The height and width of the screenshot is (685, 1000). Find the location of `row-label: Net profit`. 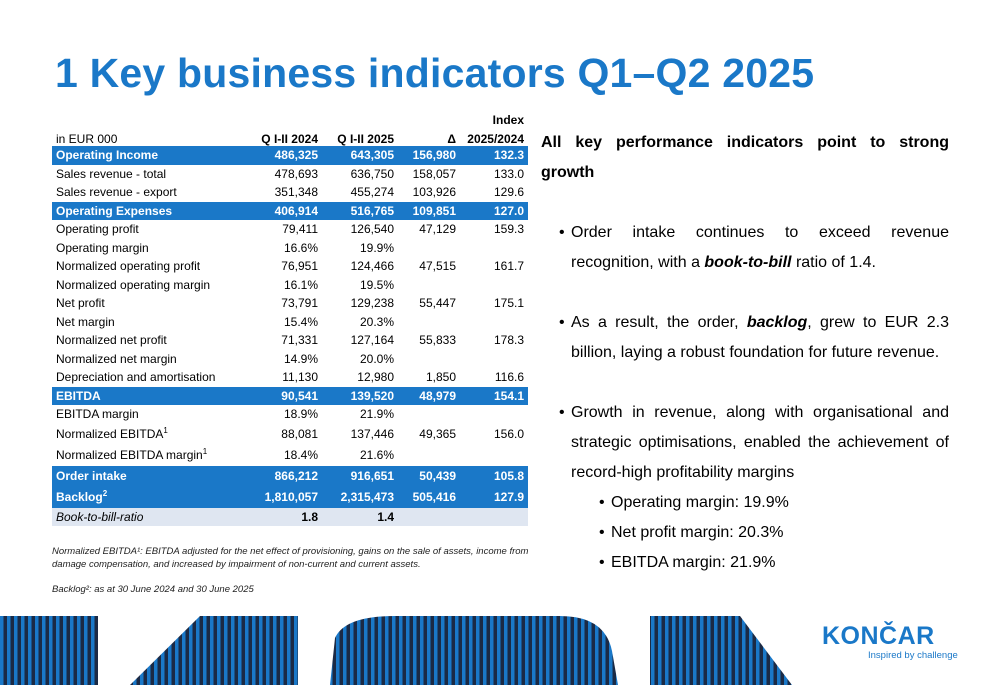

row-label: Net profit is located at coordinates (80, 303).